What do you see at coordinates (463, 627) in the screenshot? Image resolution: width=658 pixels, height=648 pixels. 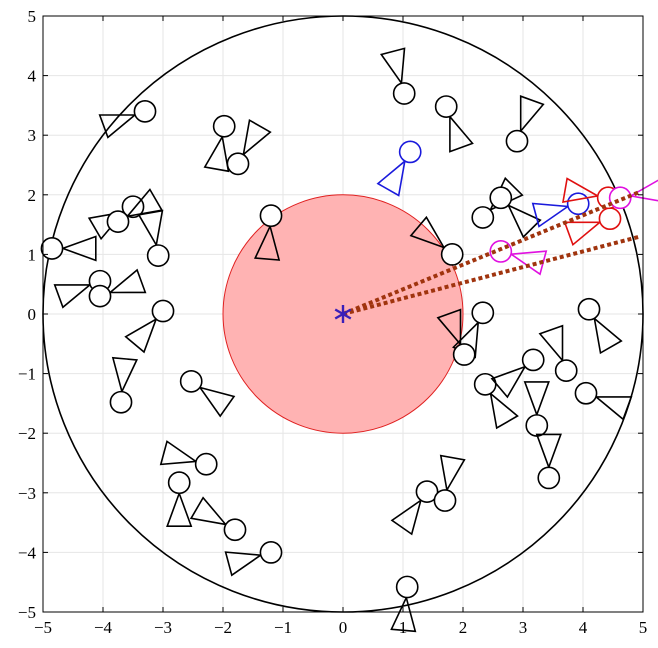 I see `x-tick-label: 2` at bounding box center [463, 627].